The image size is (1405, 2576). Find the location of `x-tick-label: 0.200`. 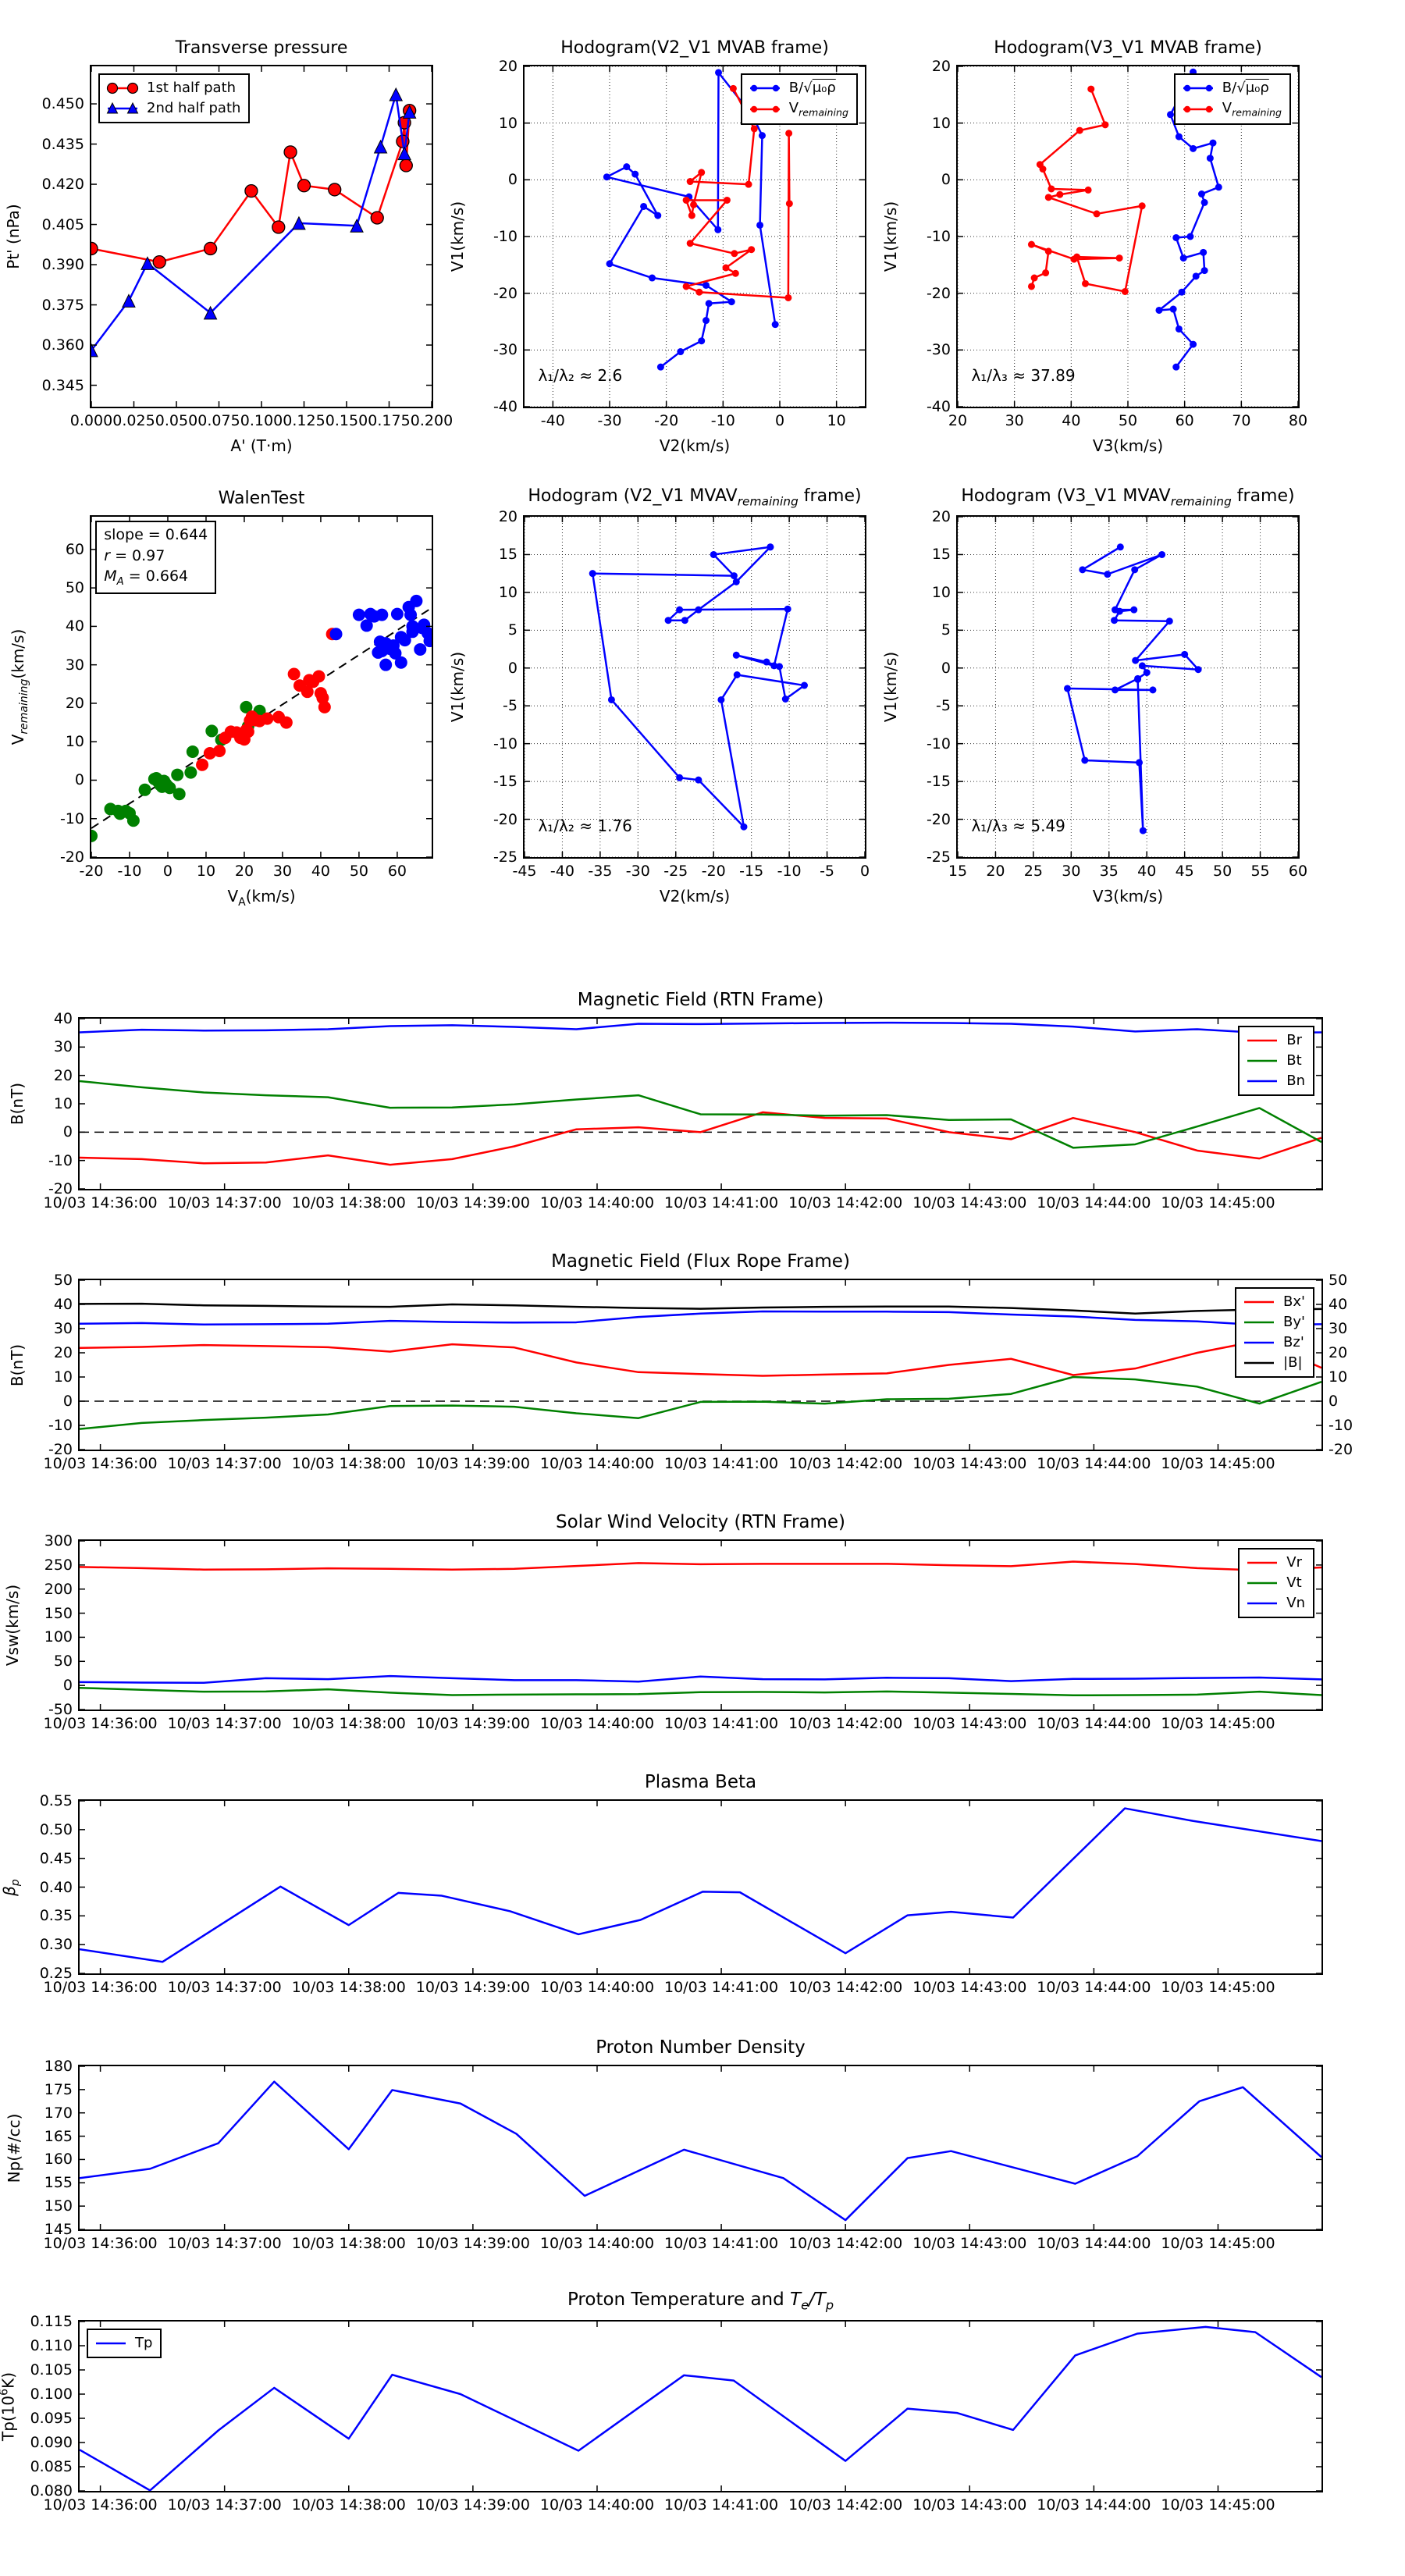

x-tick-label: 0.200 is located at coordinates (432, 420).